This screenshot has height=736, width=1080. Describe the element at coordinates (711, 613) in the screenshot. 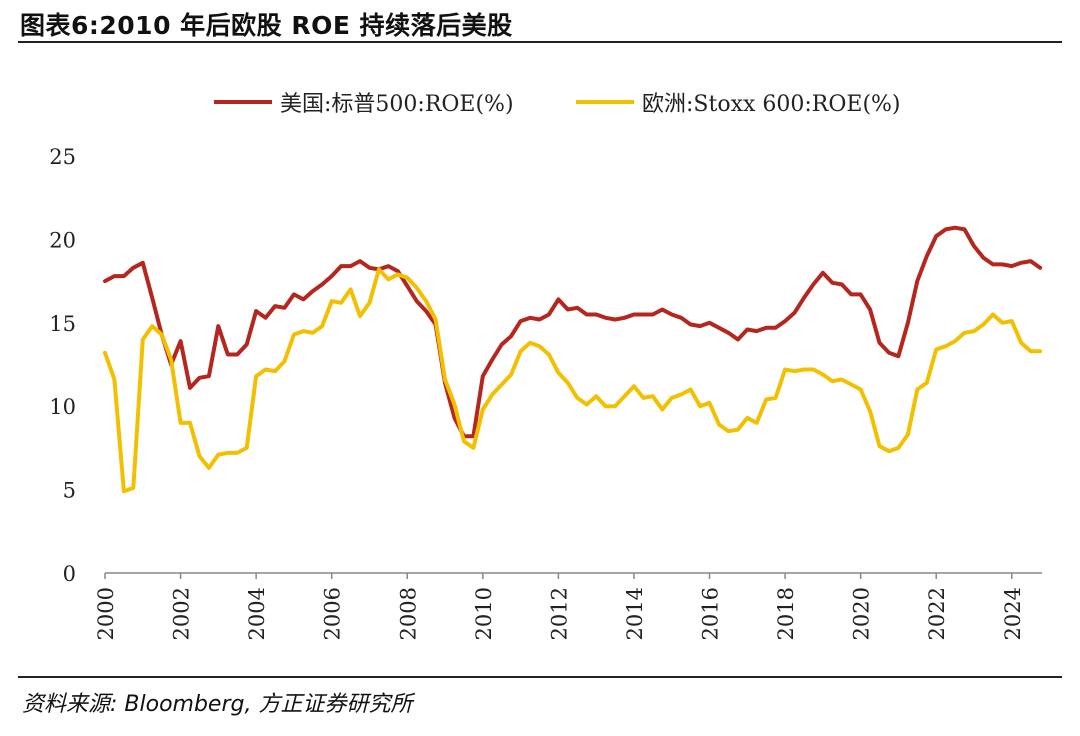

I see `x-tick-label: 2016` at that location.